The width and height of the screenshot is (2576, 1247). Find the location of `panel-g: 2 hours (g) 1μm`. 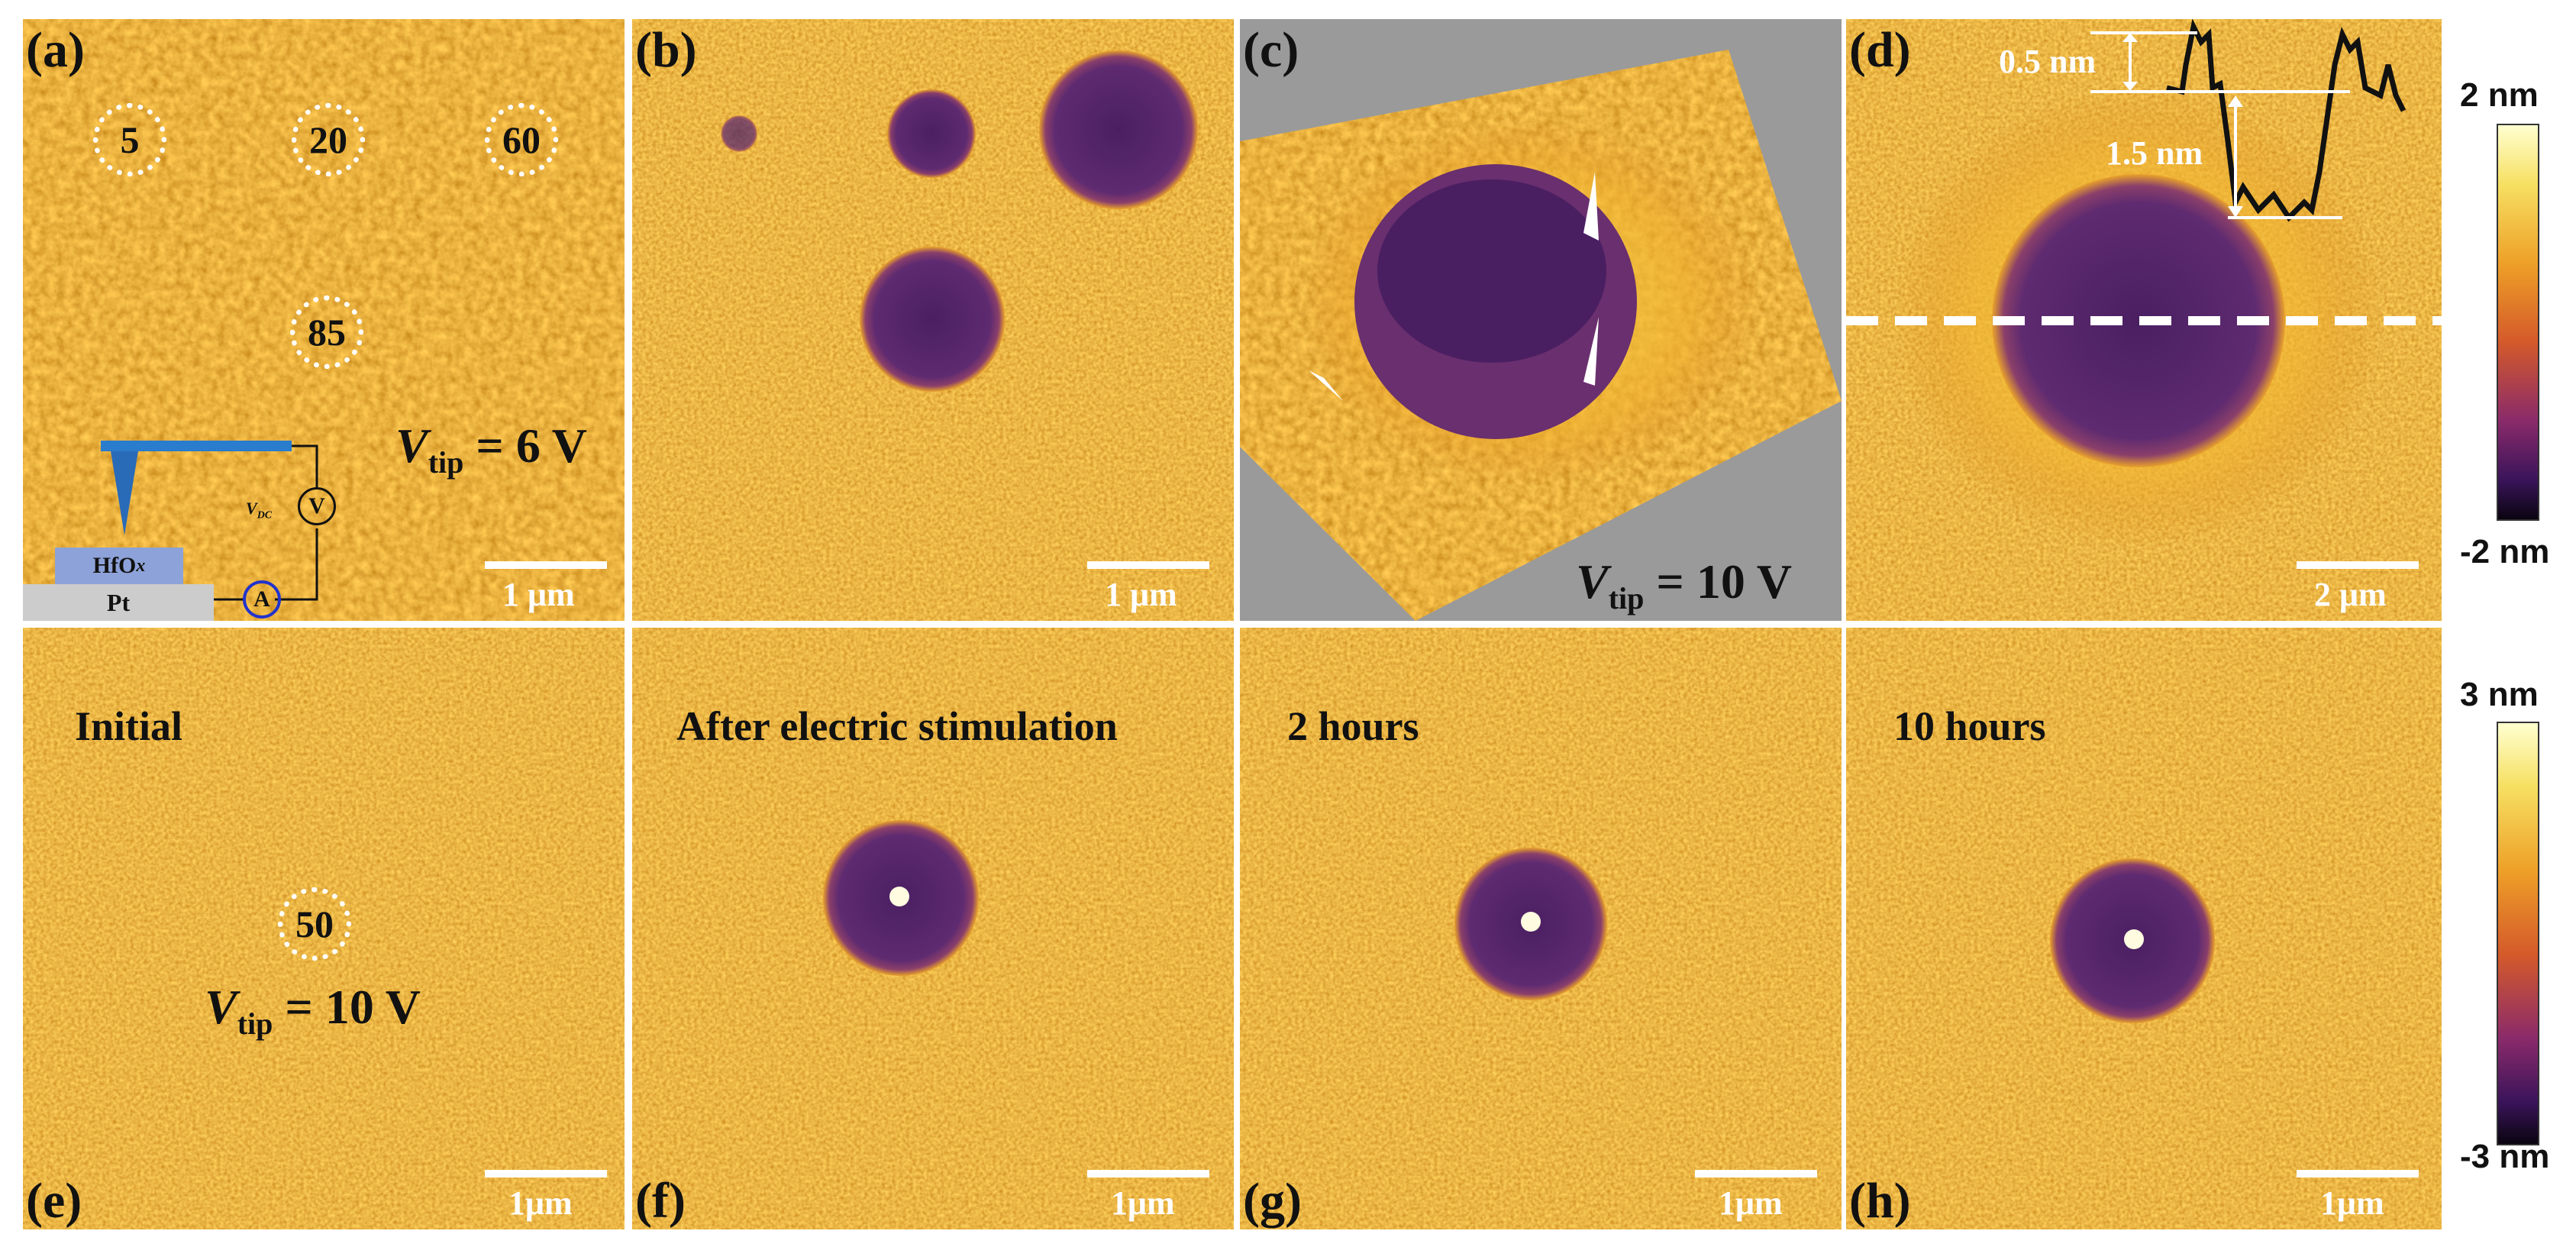

panel-g: 2 hours (g) 1μm is located at coordinates (1541, 929).